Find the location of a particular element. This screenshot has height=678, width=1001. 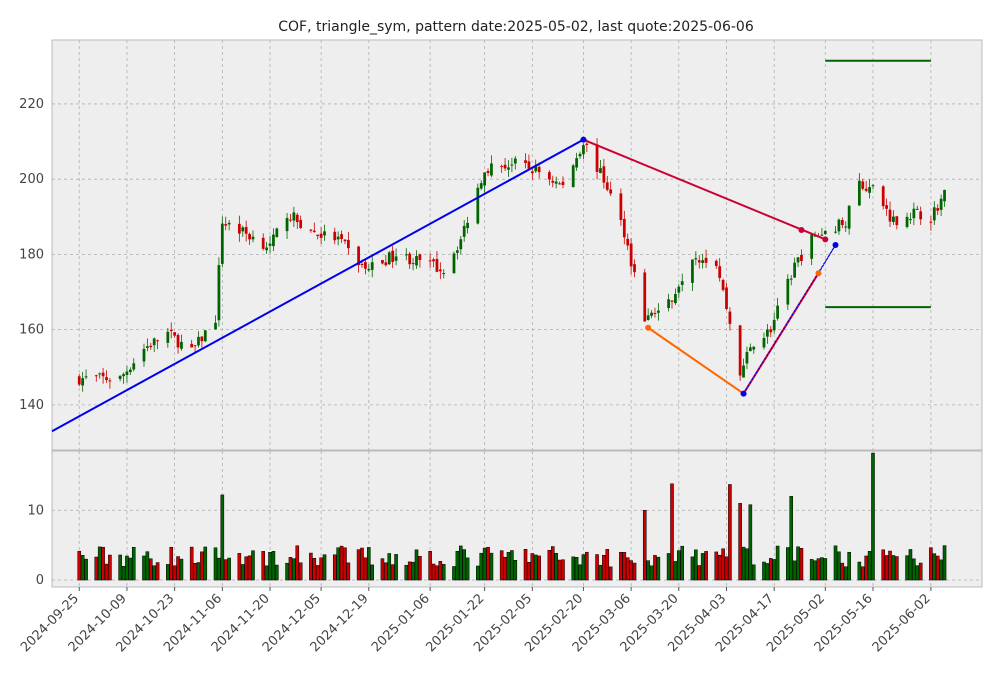

price-tick-label: 180 is located at coordinates (31, 254).